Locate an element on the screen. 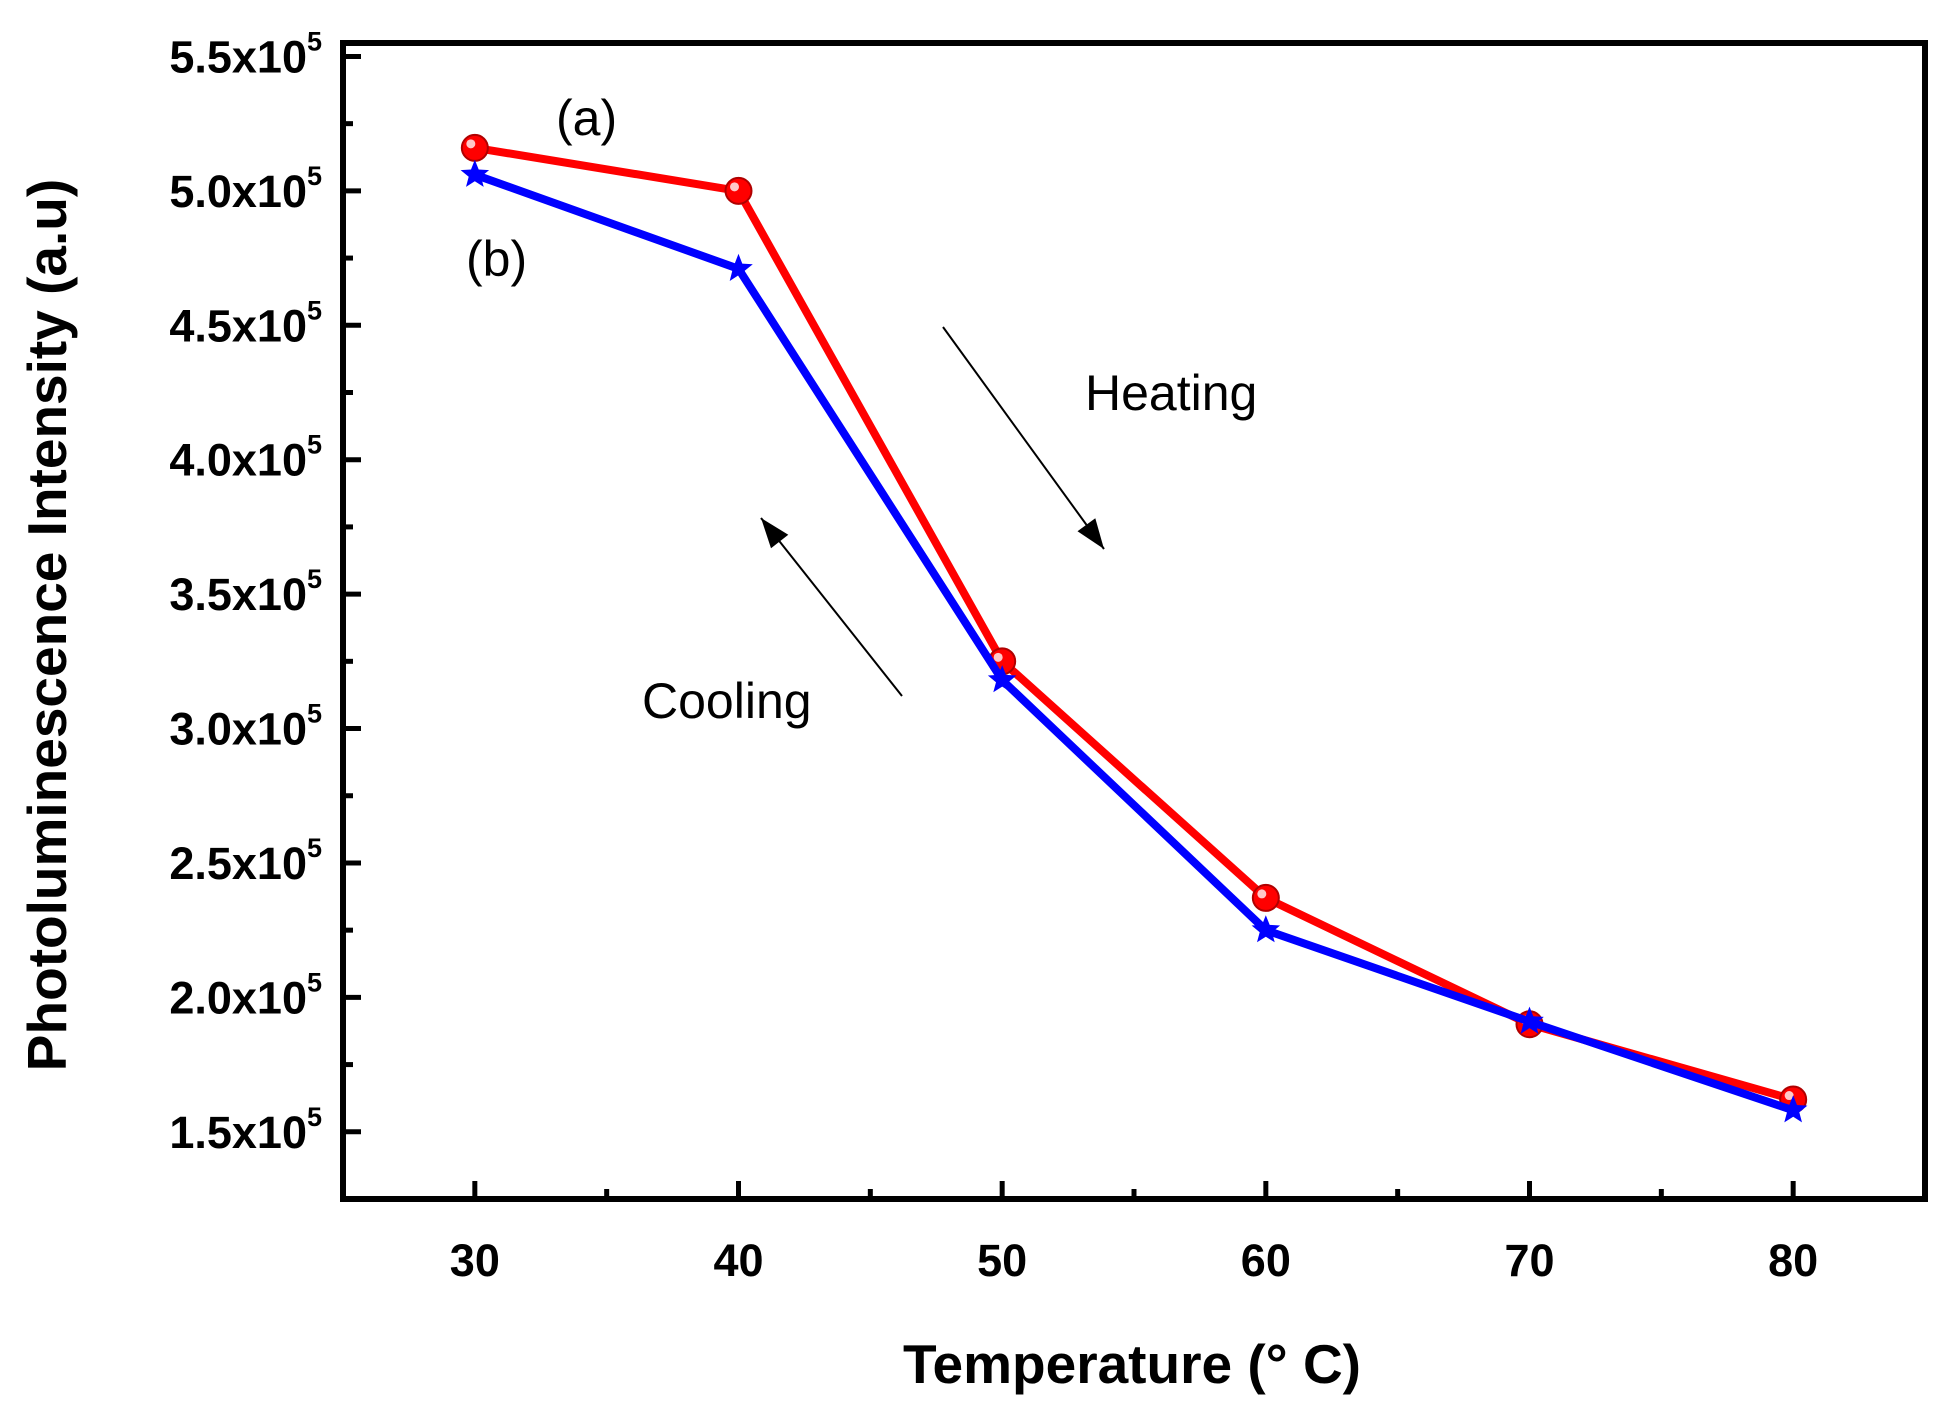 This screenshot has width=1938, height=1406. y-tick-label: 3.5x10⁵ is located at coordinates (245, 592).